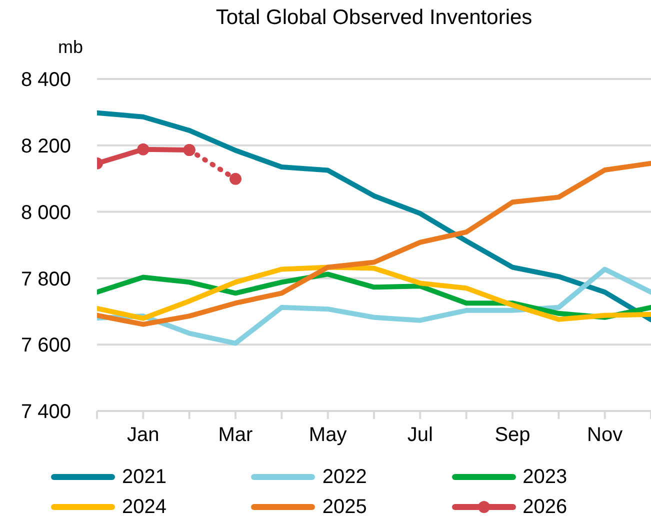 The height and width of the screenshot is (526, 651). What do you see at coordinates (45, 345) in the screenshot?
I see `y-tick-label: 7 600` at bounding box center [45, 345].